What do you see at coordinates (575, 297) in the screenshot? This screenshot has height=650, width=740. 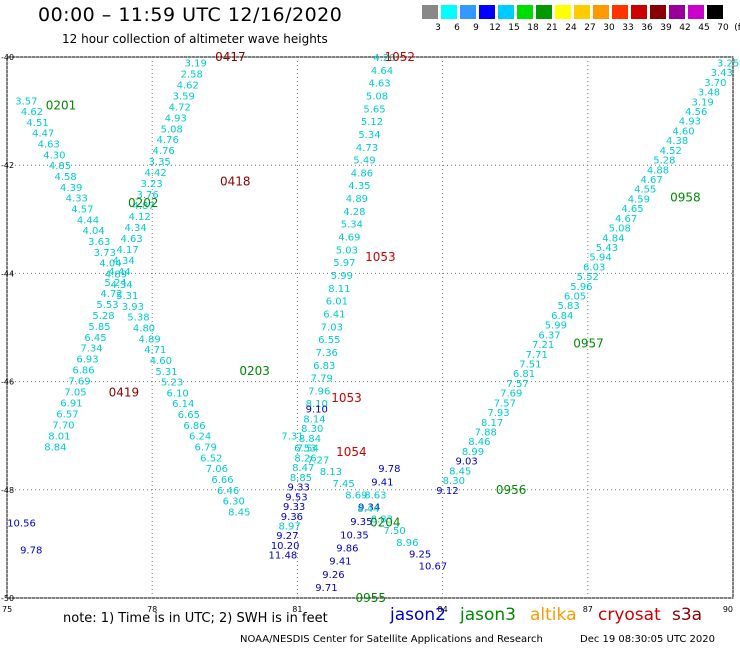 I see `wave-height-value: 6.05` at bounding box center [575, 297].